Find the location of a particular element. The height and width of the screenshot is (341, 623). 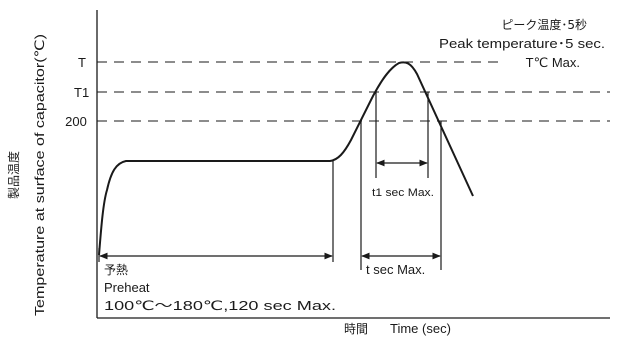

tc-max-label: T℃ Max. is located at coordinates (553, 62).